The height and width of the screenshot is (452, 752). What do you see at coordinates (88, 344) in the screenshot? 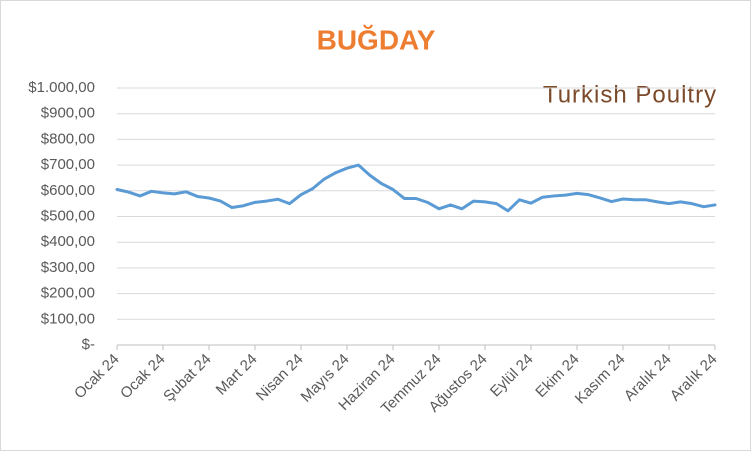
I see `y-tick-label: $-` at bounding box center [88, 344].